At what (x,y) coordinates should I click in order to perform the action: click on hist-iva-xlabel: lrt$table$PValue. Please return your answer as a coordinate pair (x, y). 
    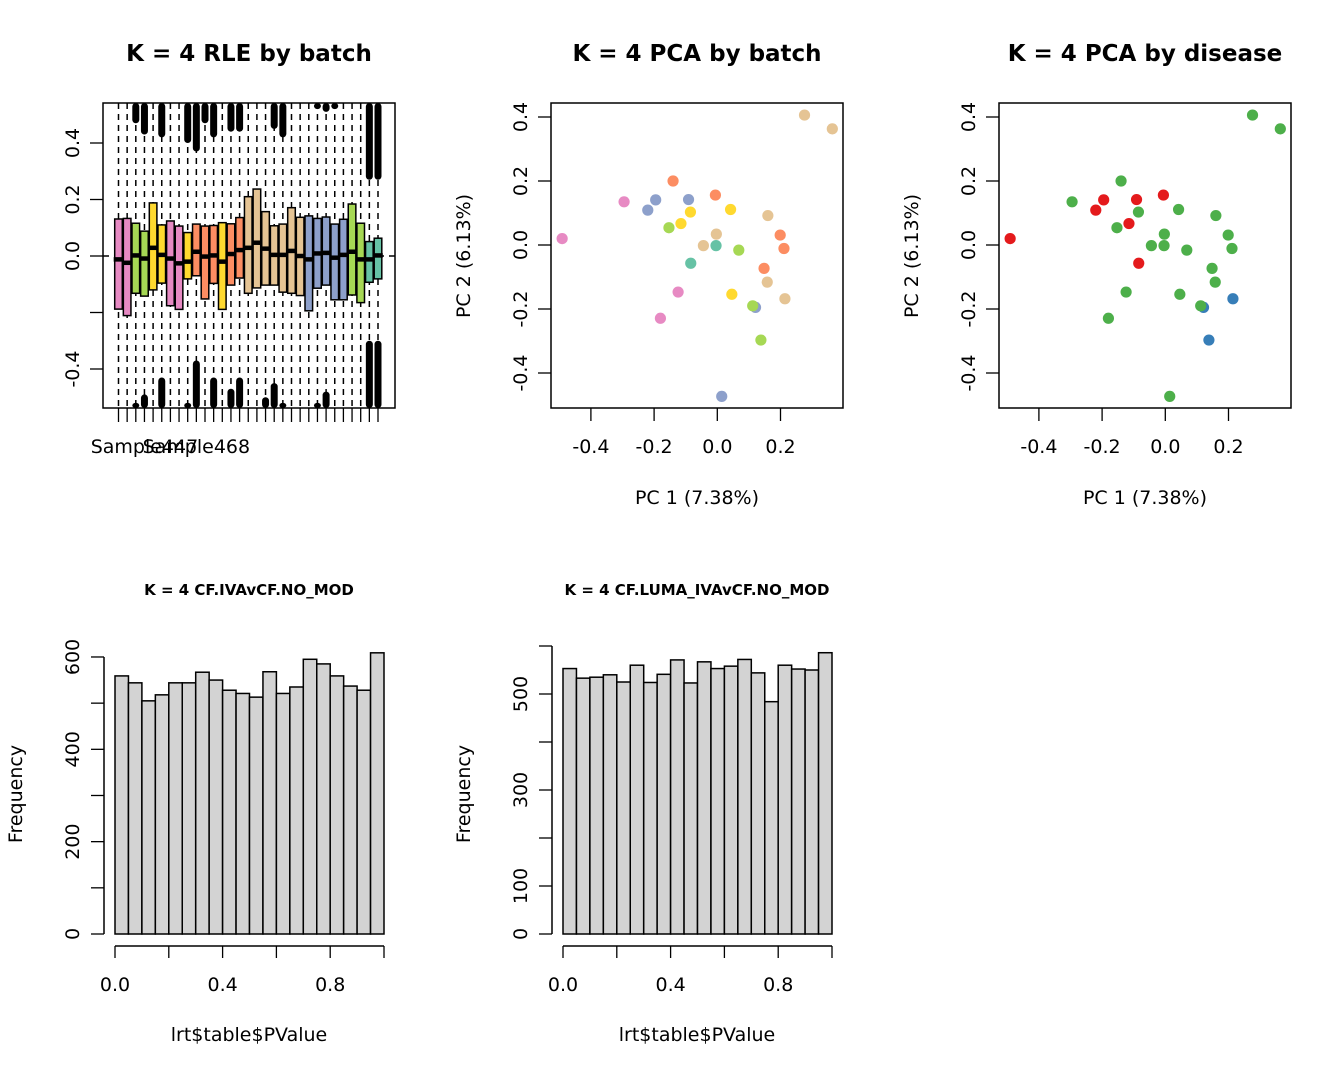
    Looking at the image, I should click on (249, 1035).